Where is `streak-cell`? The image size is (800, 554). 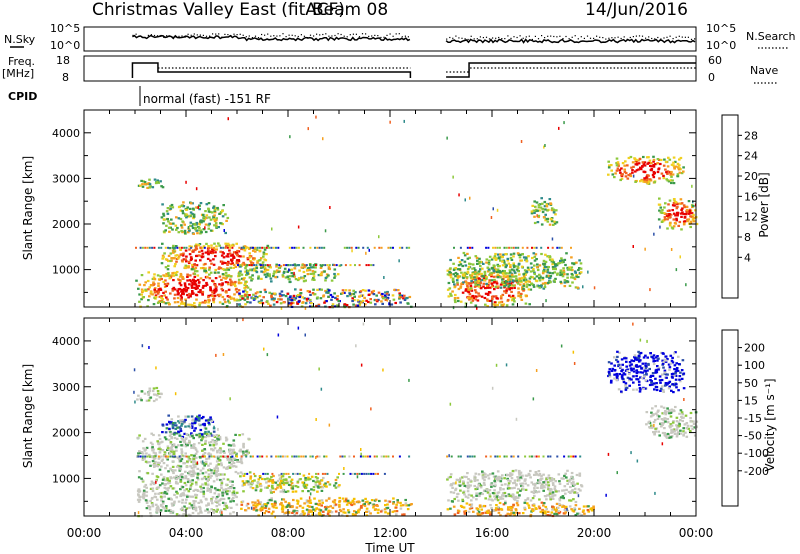
streak-cell is located at coordinates (315, 247).